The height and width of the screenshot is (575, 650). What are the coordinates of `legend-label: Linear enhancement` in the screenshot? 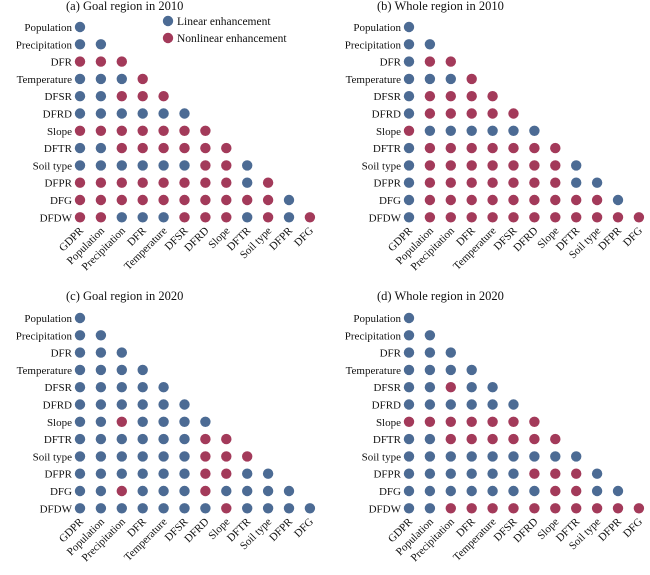 It's located at (224, 22).